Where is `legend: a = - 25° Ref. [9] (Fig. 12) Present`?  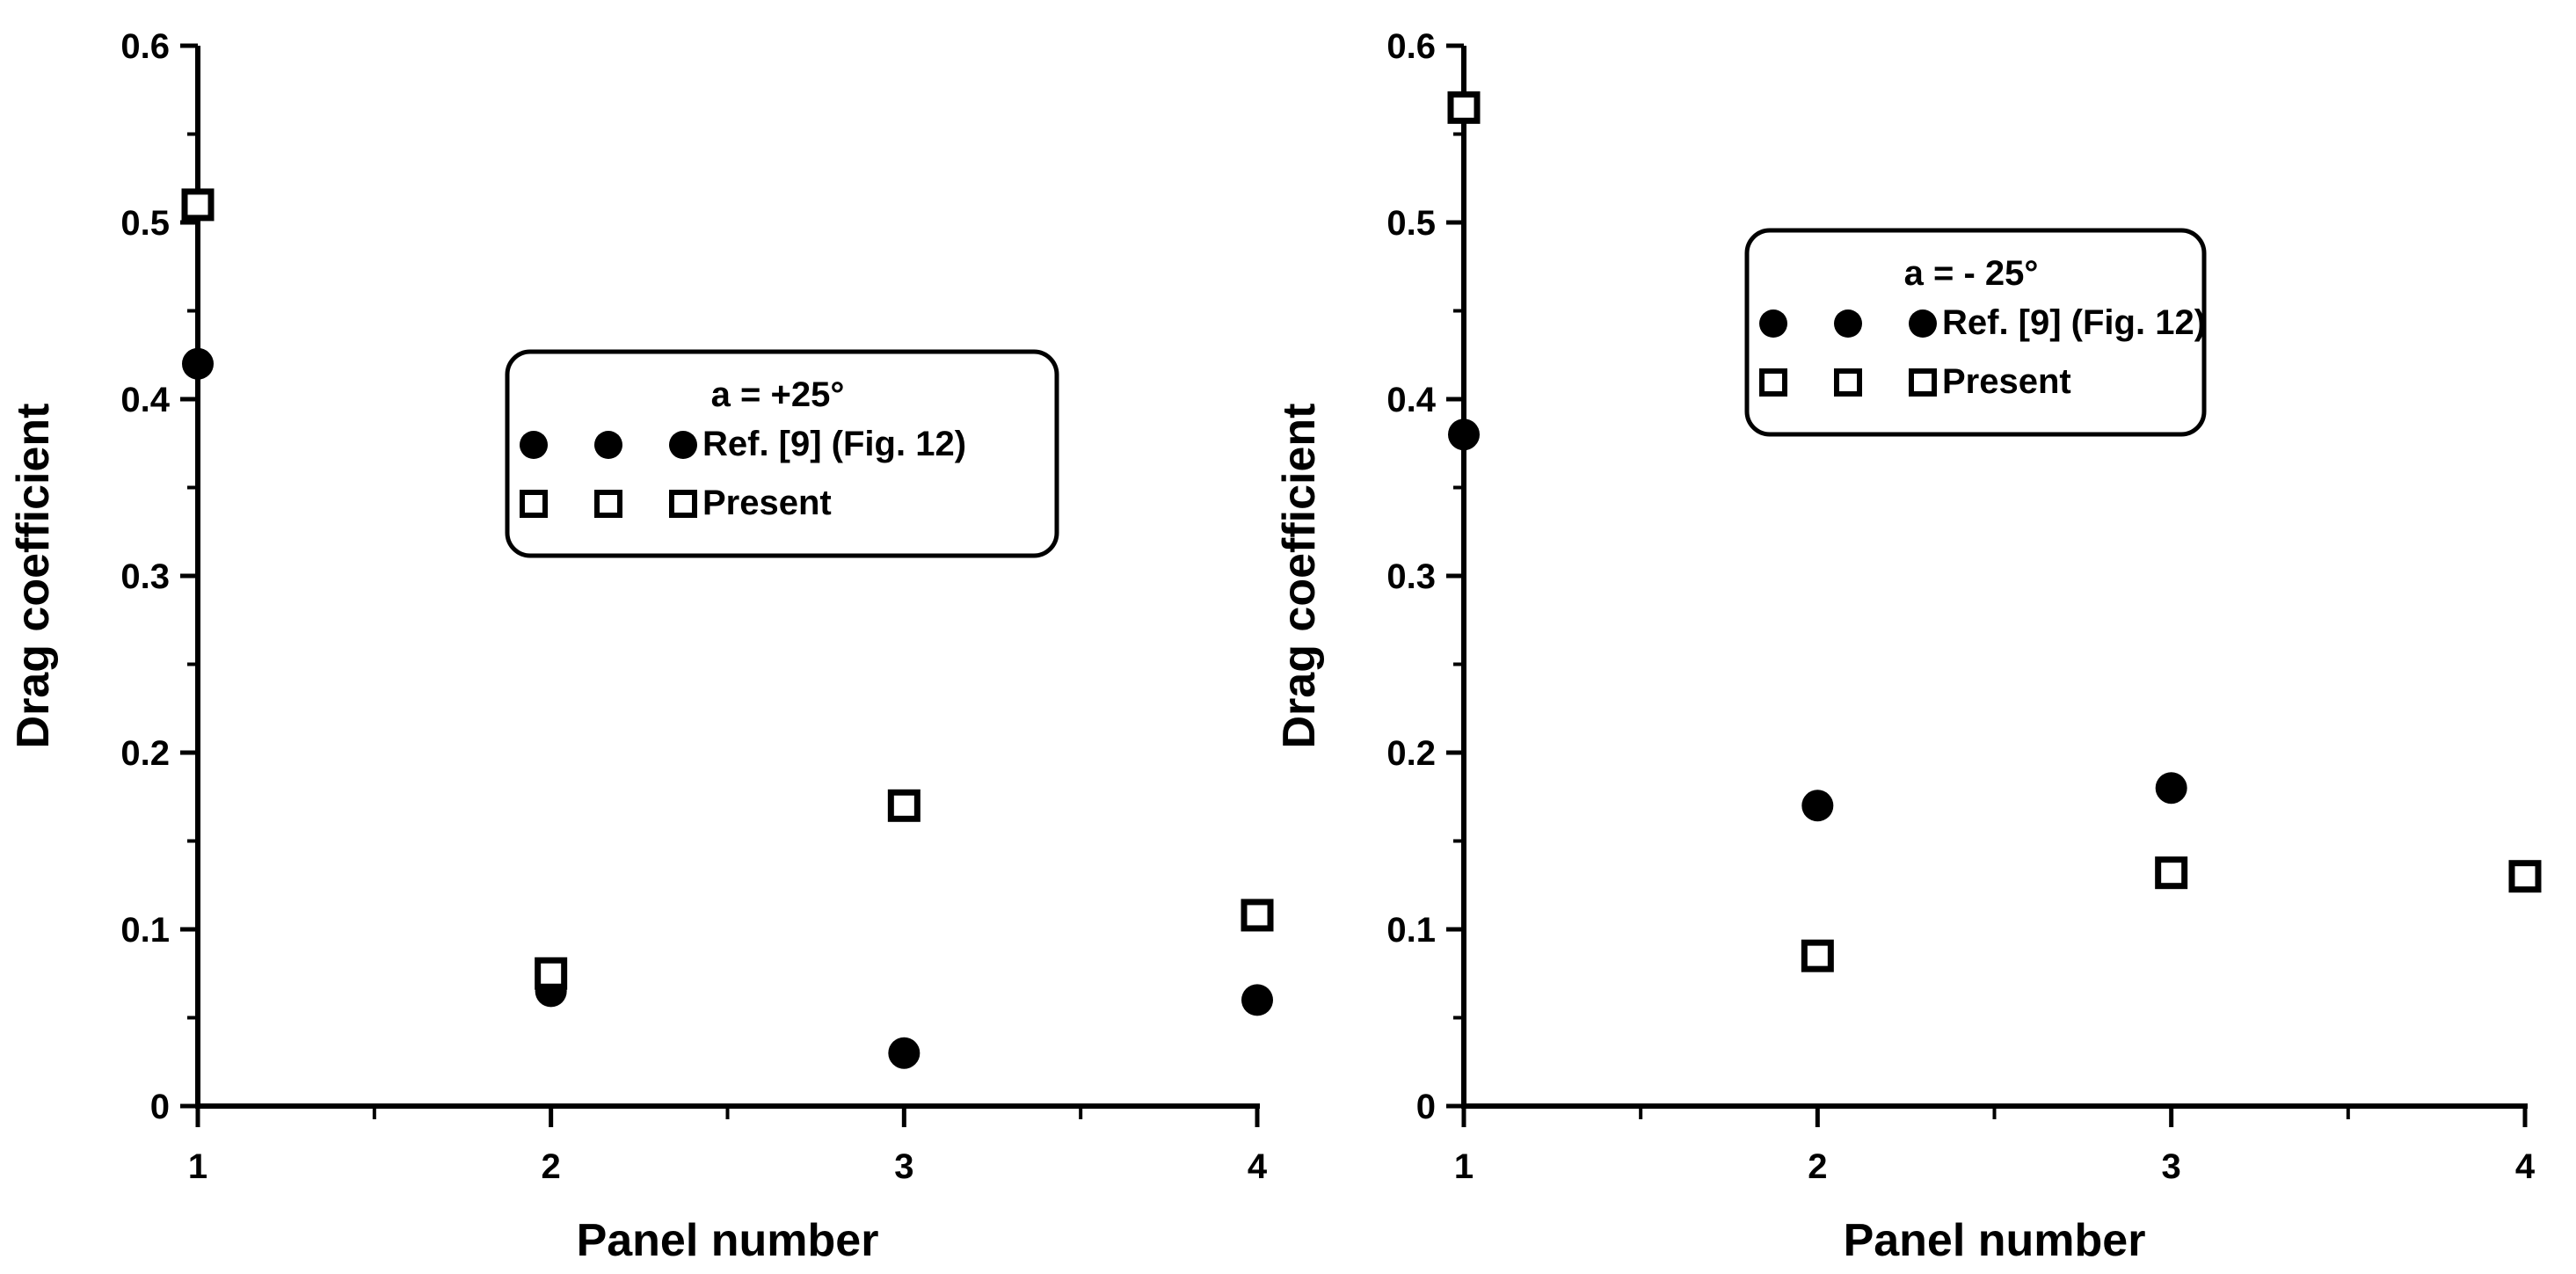
legend: a = - 25° Ref. [9] (Fig. 12) Present is located at coordinates (1975, 332).